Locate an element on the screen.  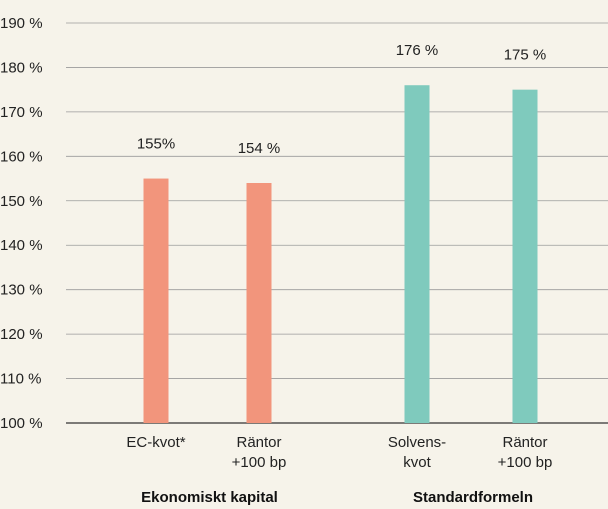
data-label: 154 % is located at coordinates (259, 148).